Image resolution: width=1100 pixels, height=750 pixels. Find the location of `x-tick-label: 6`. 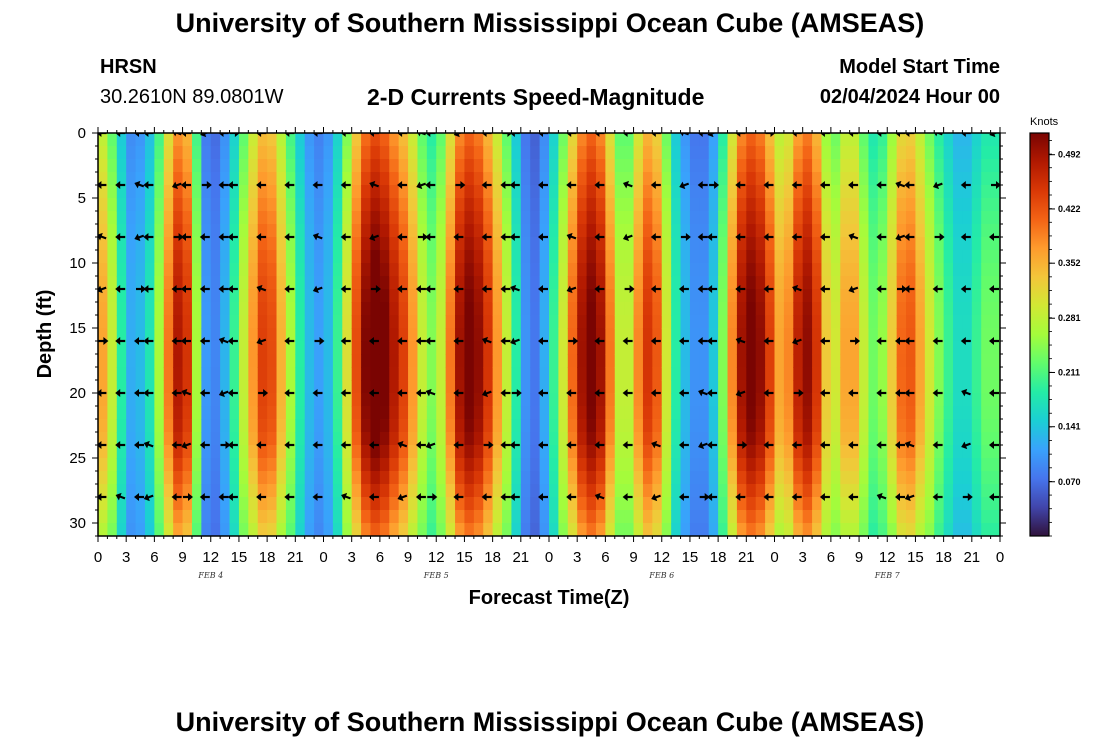

x-tick-label: 6 is located at coordinates (154, 557).